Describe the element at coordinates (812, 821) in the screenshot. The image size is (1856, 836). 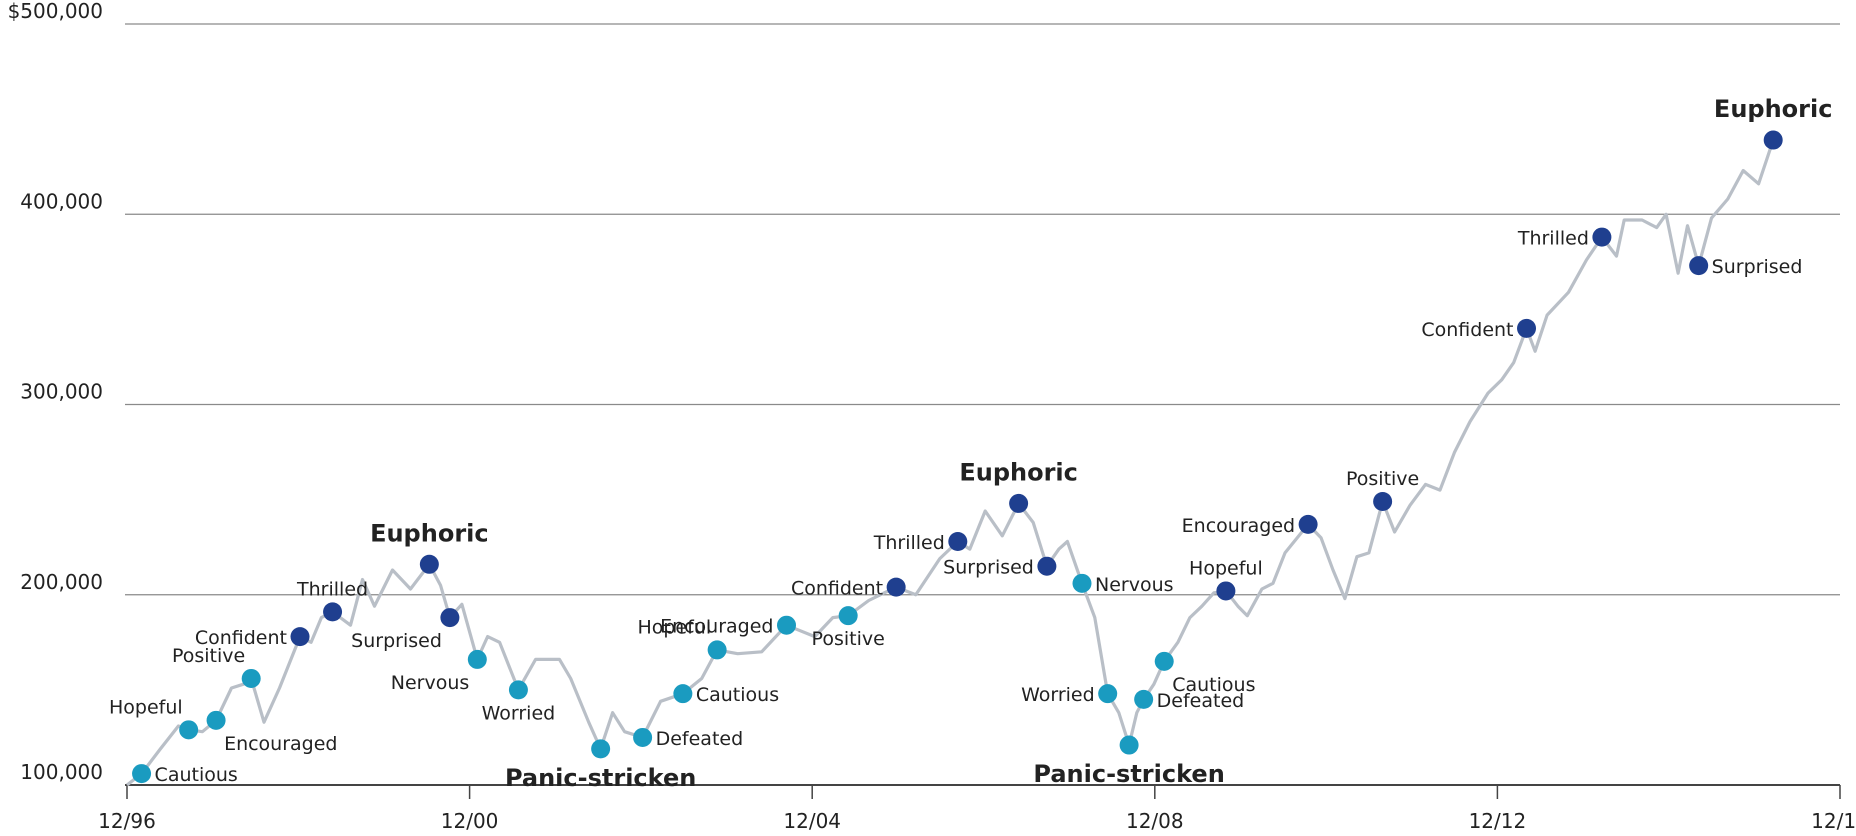
I see `x-tick-label: 12/04` at that location.